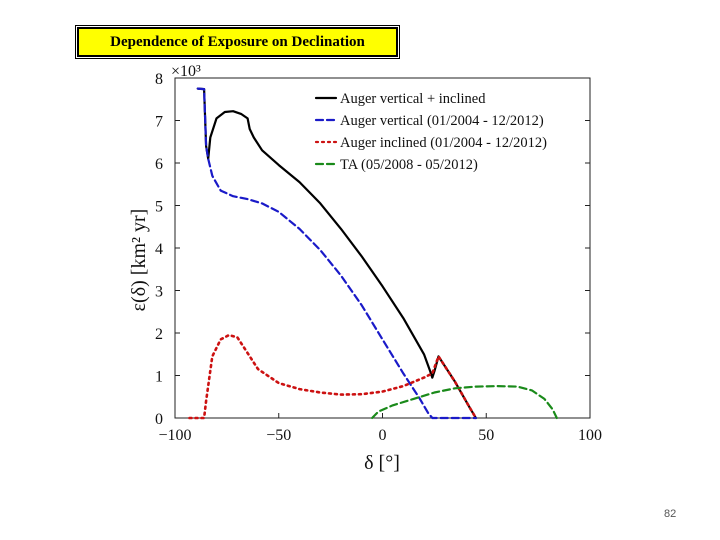  I want to click on legend-label: Auger inclined (01/2004 - 12/2012), so click(443, 143).